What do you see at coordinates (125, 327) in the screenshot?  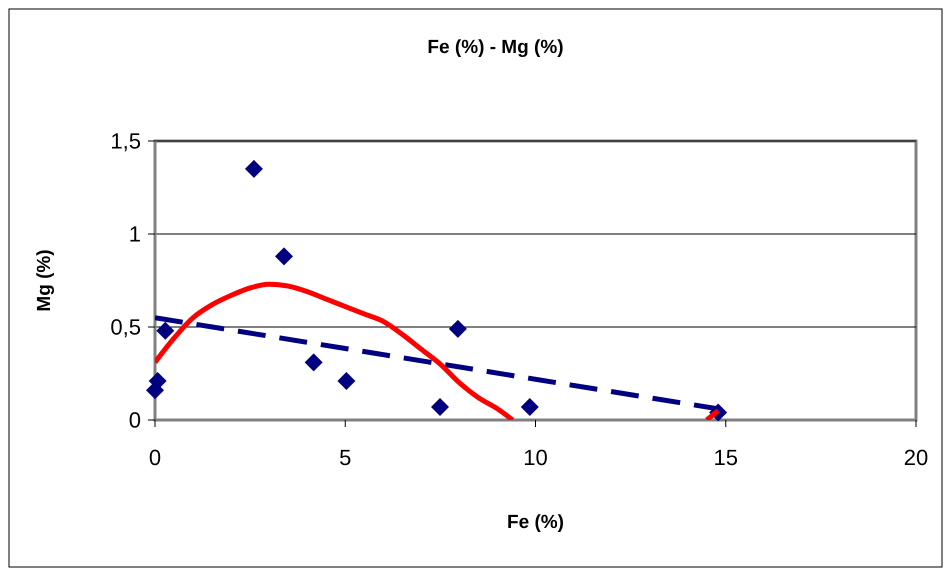 I see `y-tick-label: 0,5` at bounding box center [125, 327].